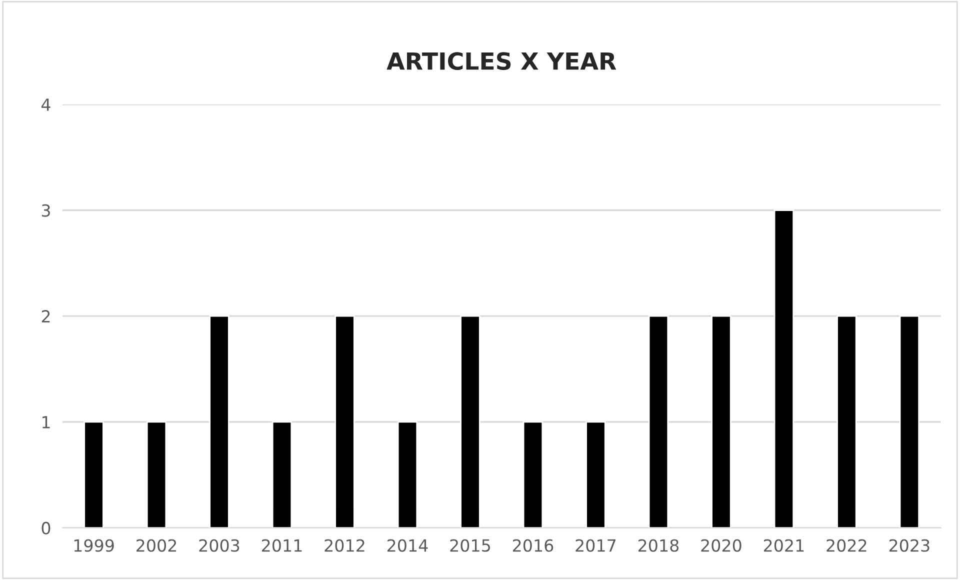 This screenshot has height=580, width=960. Describe the element at coordinates (46, 316) in the screenshot. I see `y-tick-label: 2` at that location.